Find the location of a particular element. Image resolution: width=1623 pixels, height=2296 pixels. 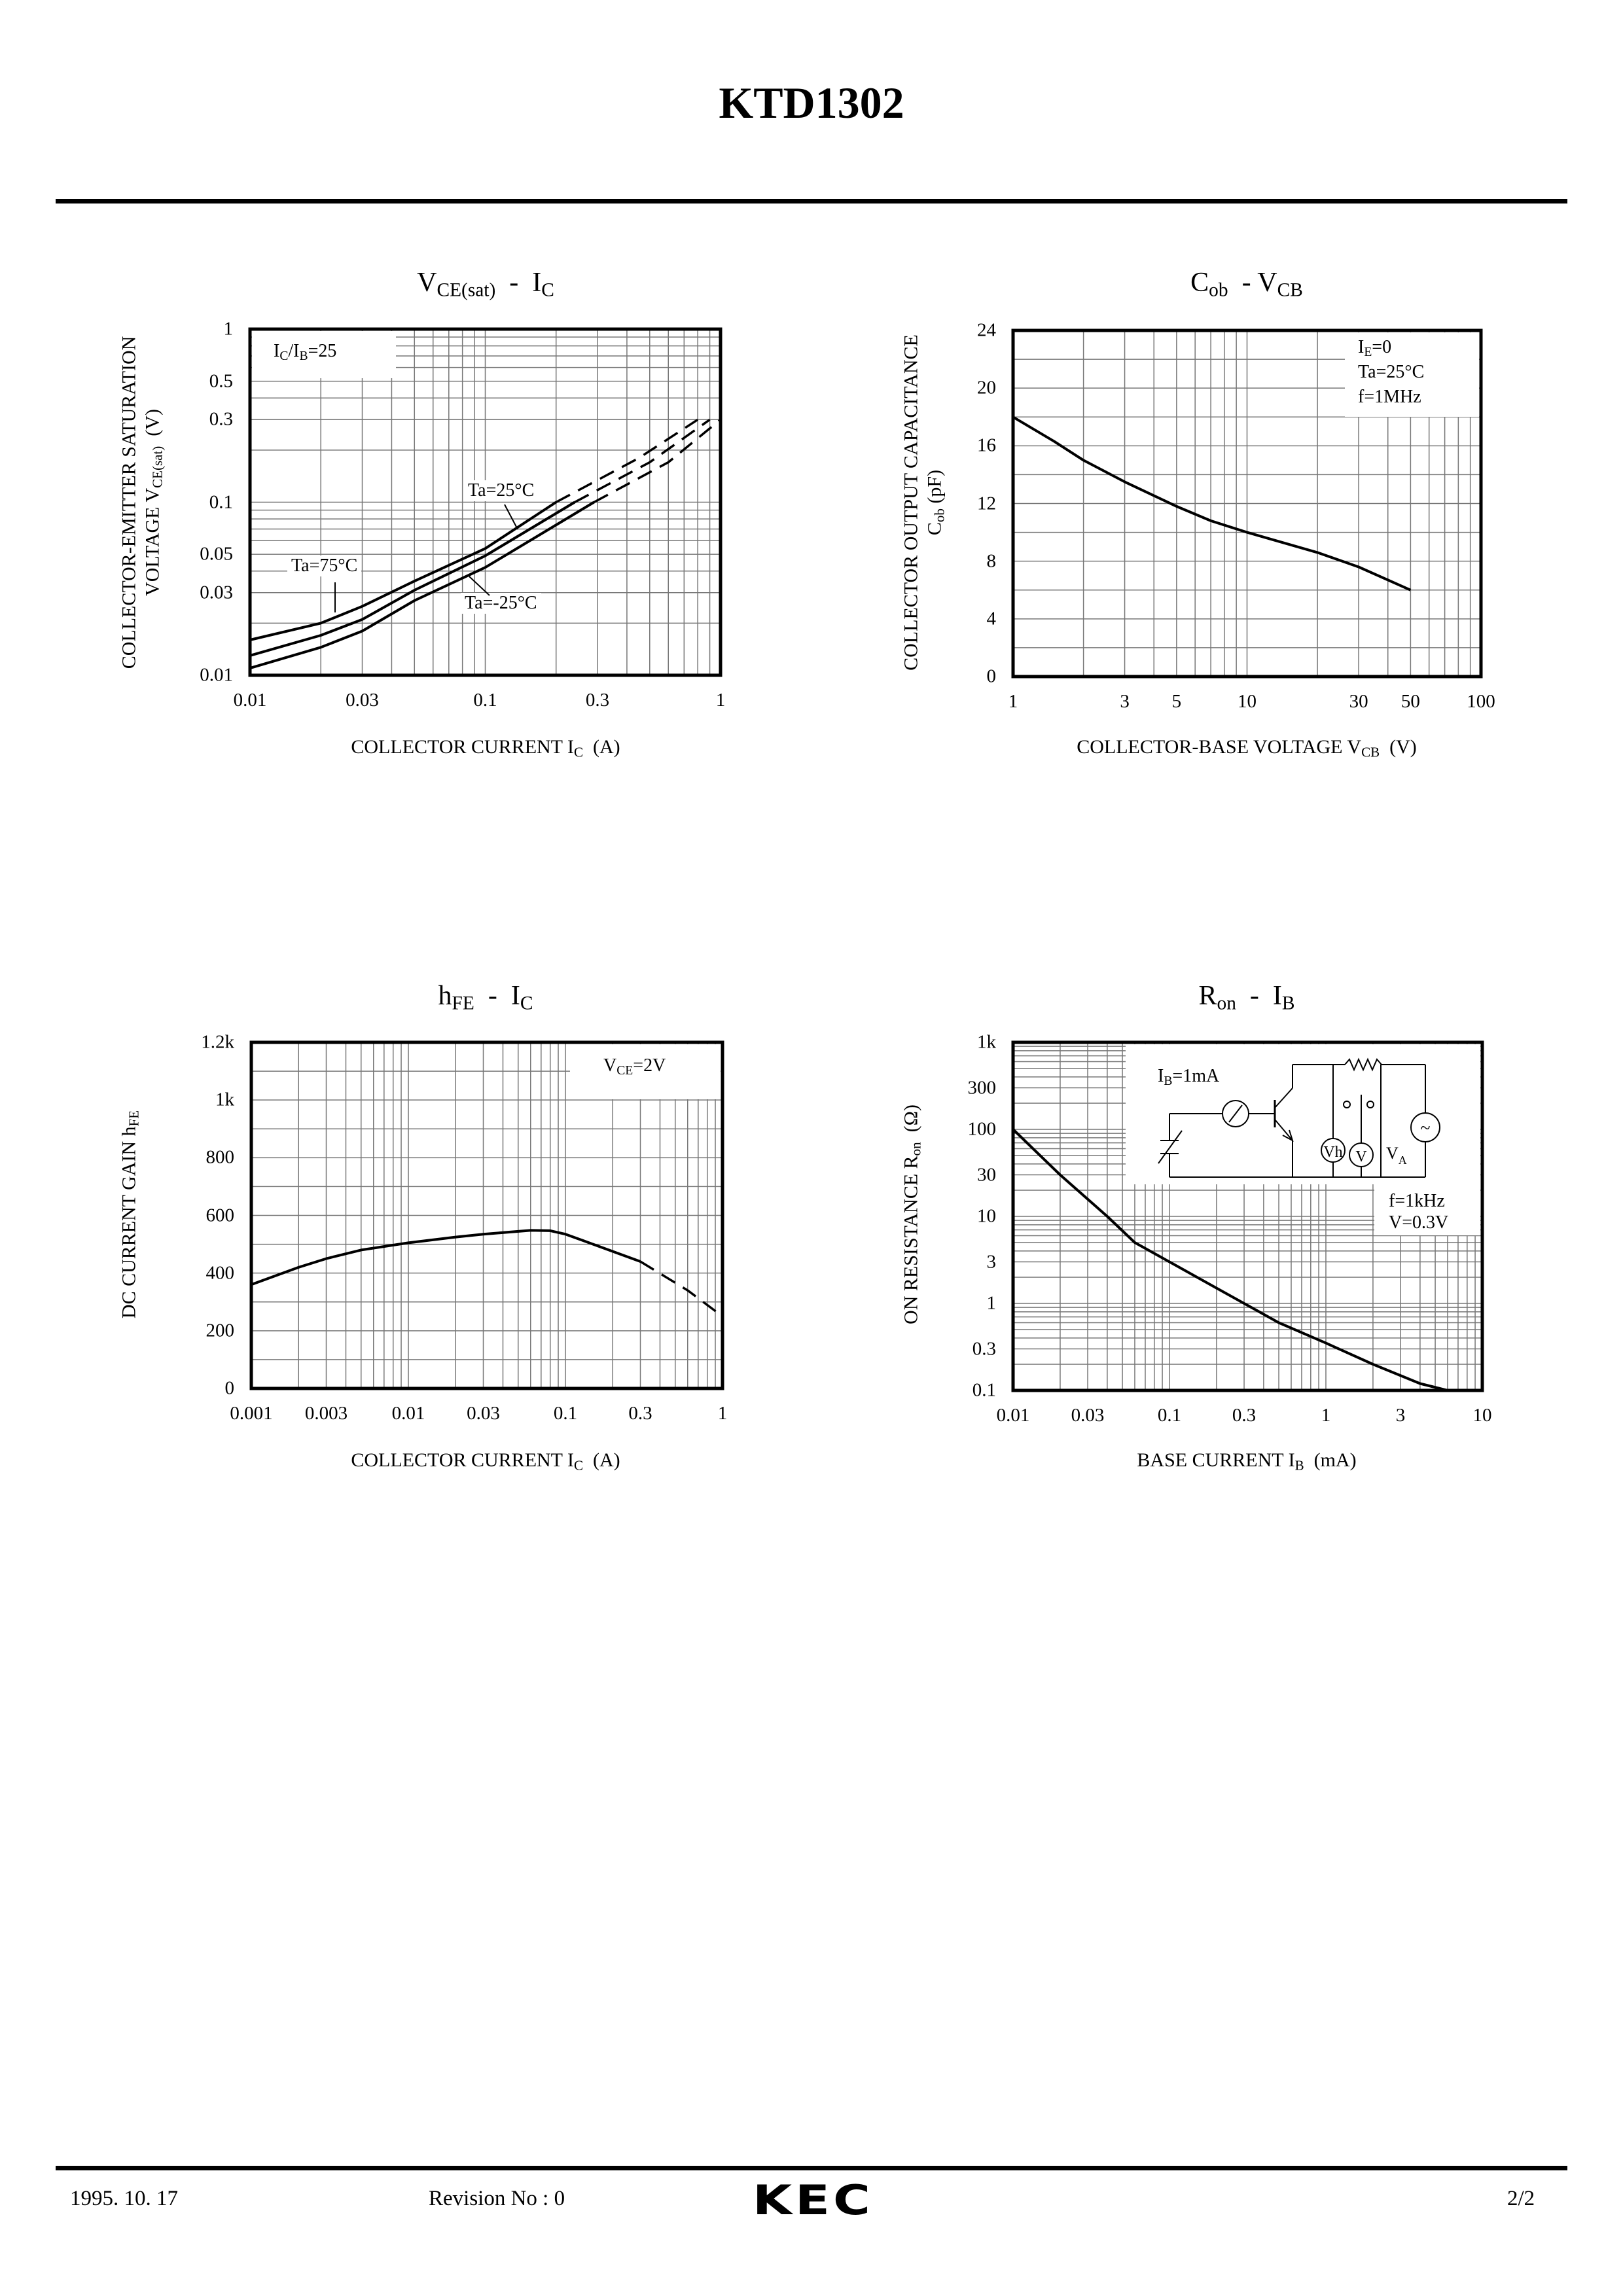

legend-text: =0 is located at coordinates (1382, 347).